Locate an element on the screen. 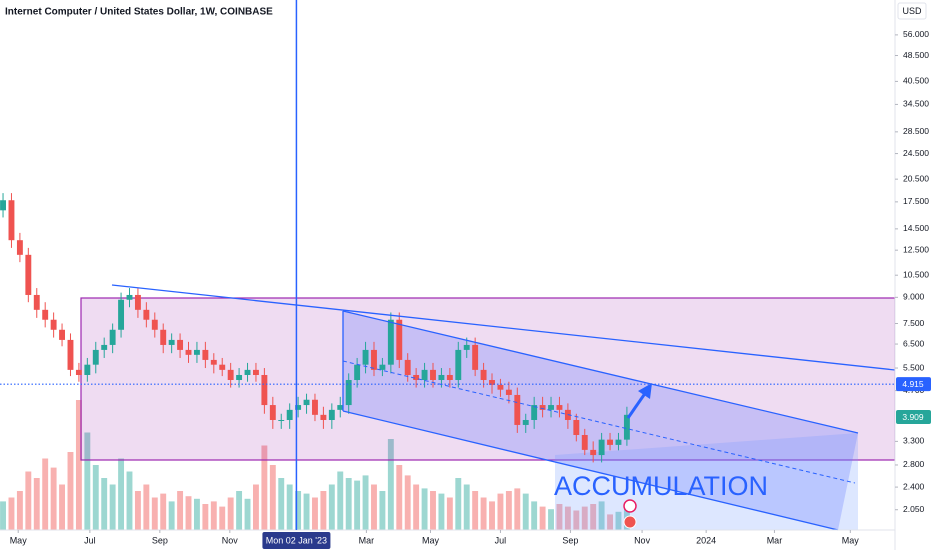 The width and height of the screenshot is (932, 550). y-tick-label: 48.500 is located at coordinates (916, 55).